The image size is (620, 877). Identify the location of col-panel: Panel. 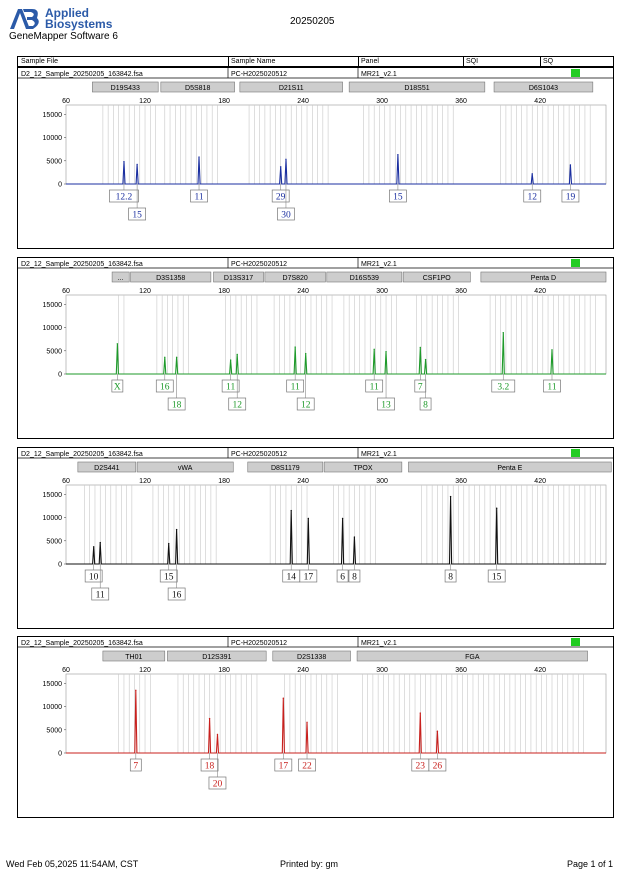
(370, 61).